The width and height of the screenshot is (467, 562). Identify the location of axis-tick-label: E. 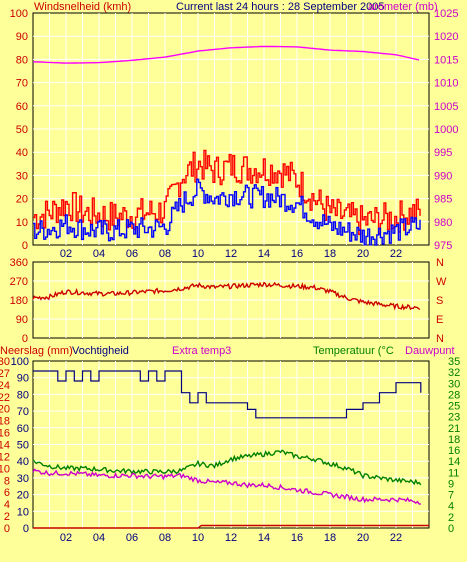
(439, 320).